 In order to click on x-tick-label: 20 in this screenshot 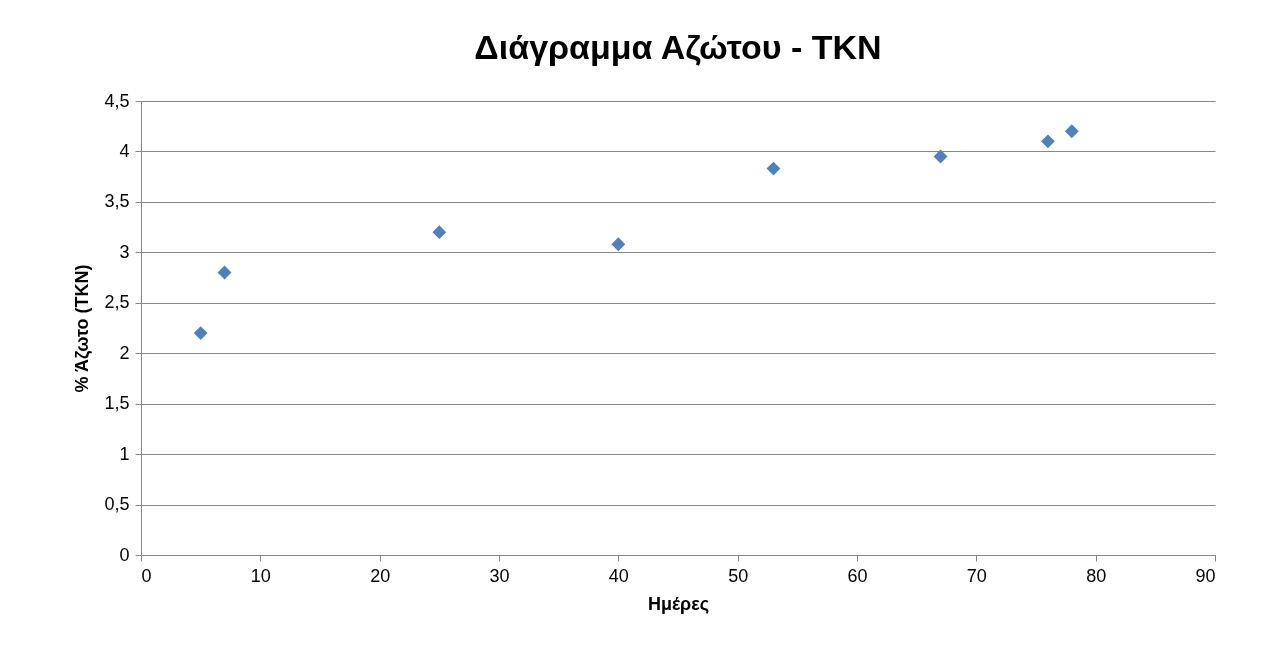, I will do `click(380, 575)`.